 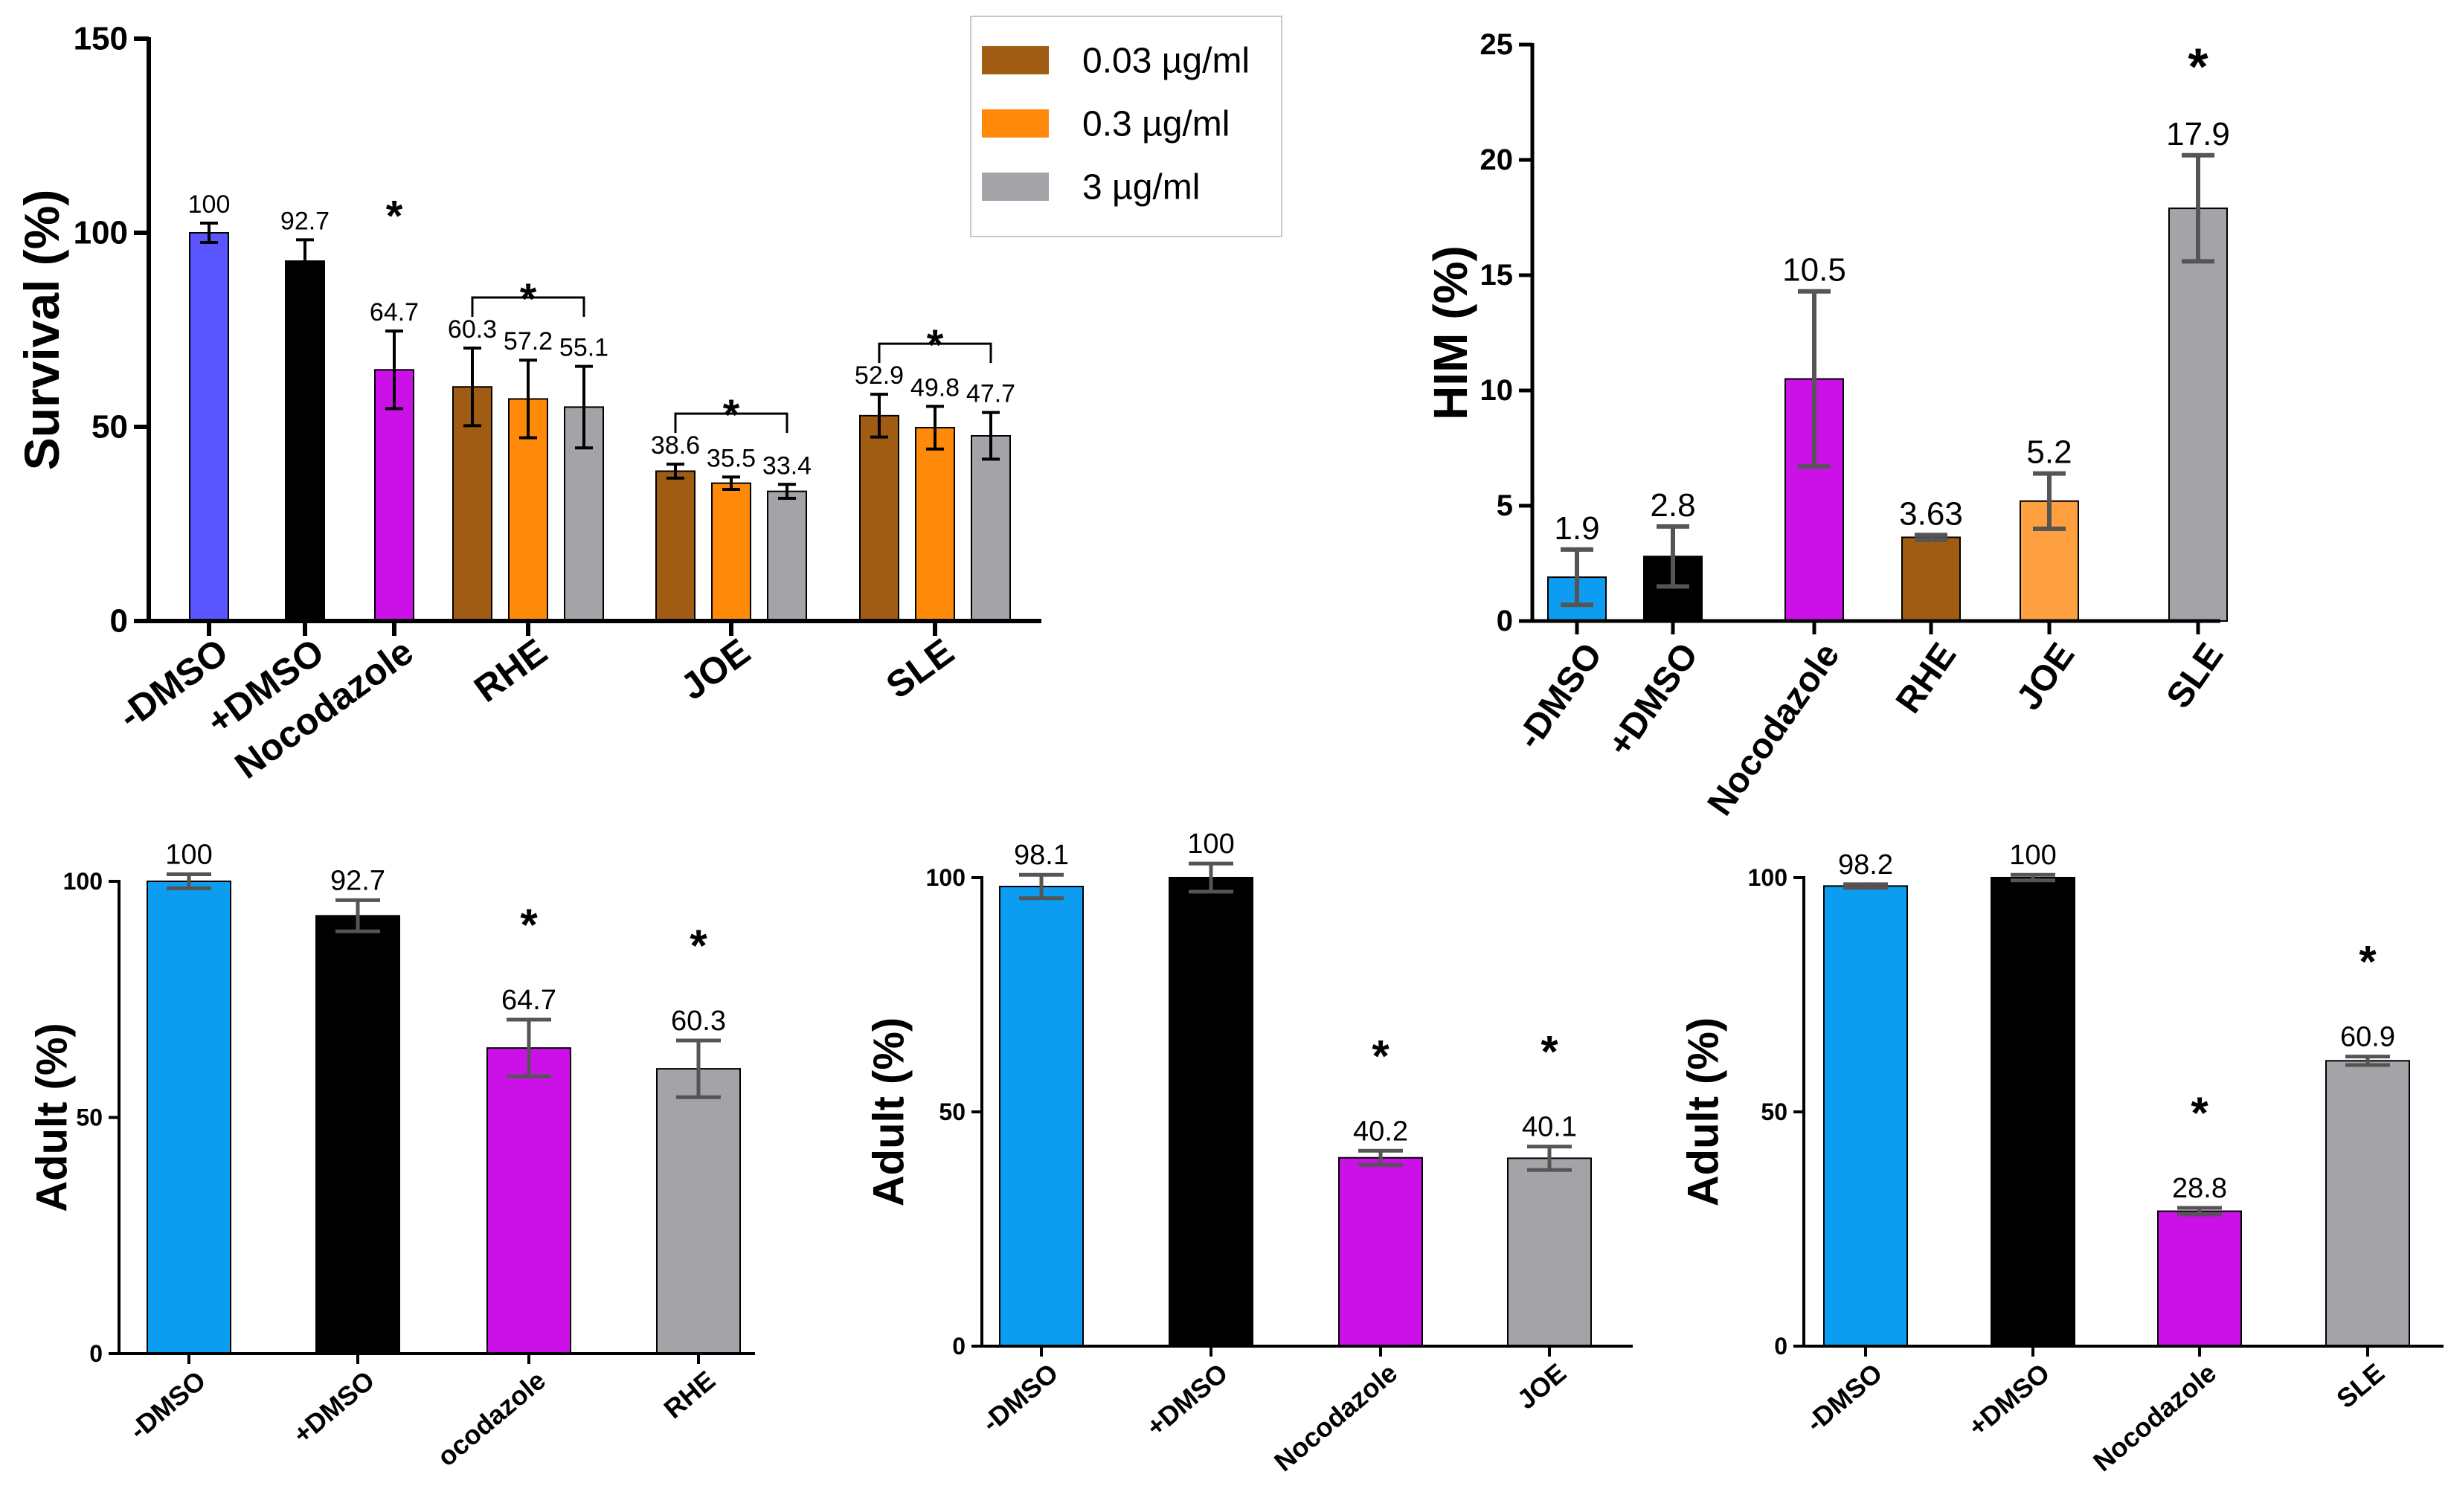 I want to click on y-tick-label: 150, so click(x=101, y=39).